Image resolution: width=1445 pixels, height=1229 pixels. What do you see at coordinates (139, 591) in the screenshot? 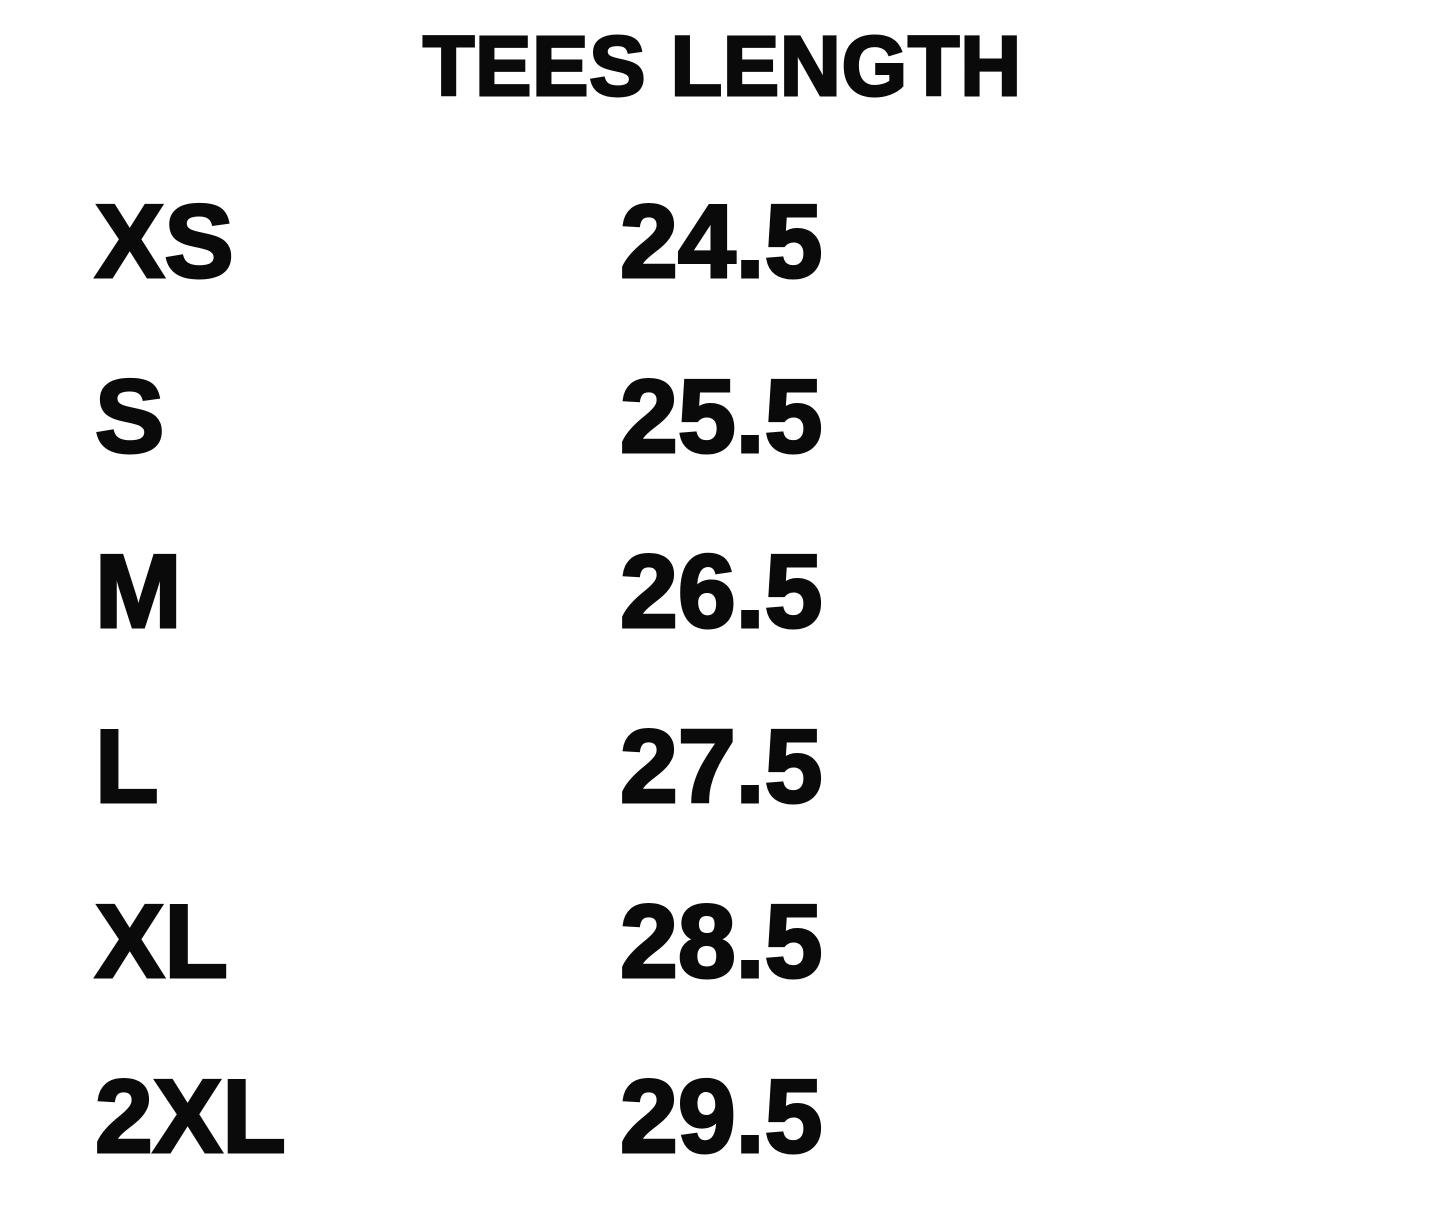
I see `size-label: M` at bounding box center [139, 591].